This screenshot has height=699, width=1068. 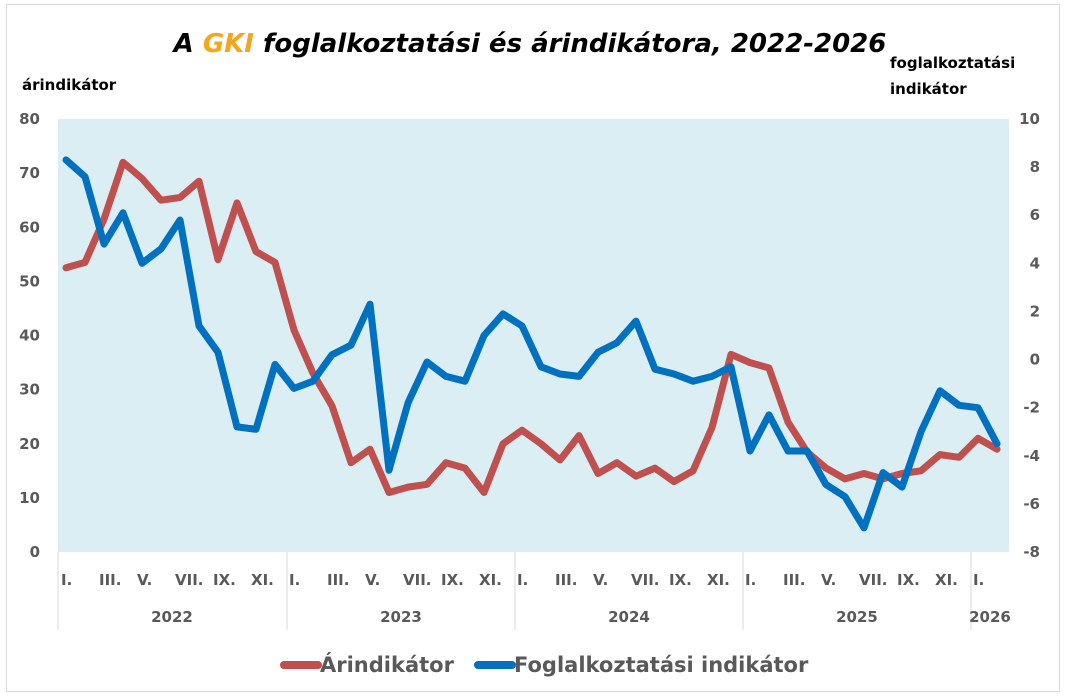 I want to click on right-tick-label: 4, so click(x=1035, y=263).